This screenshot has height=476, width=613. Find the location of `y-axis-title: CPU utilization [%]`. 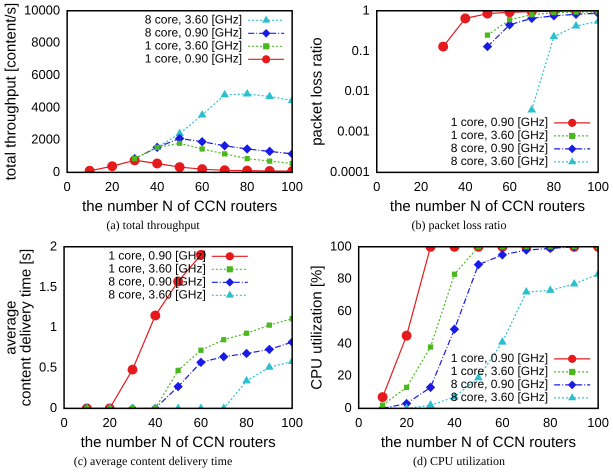

y-axis-title: CPU utilization [%] is located at coordinates (317, 327).